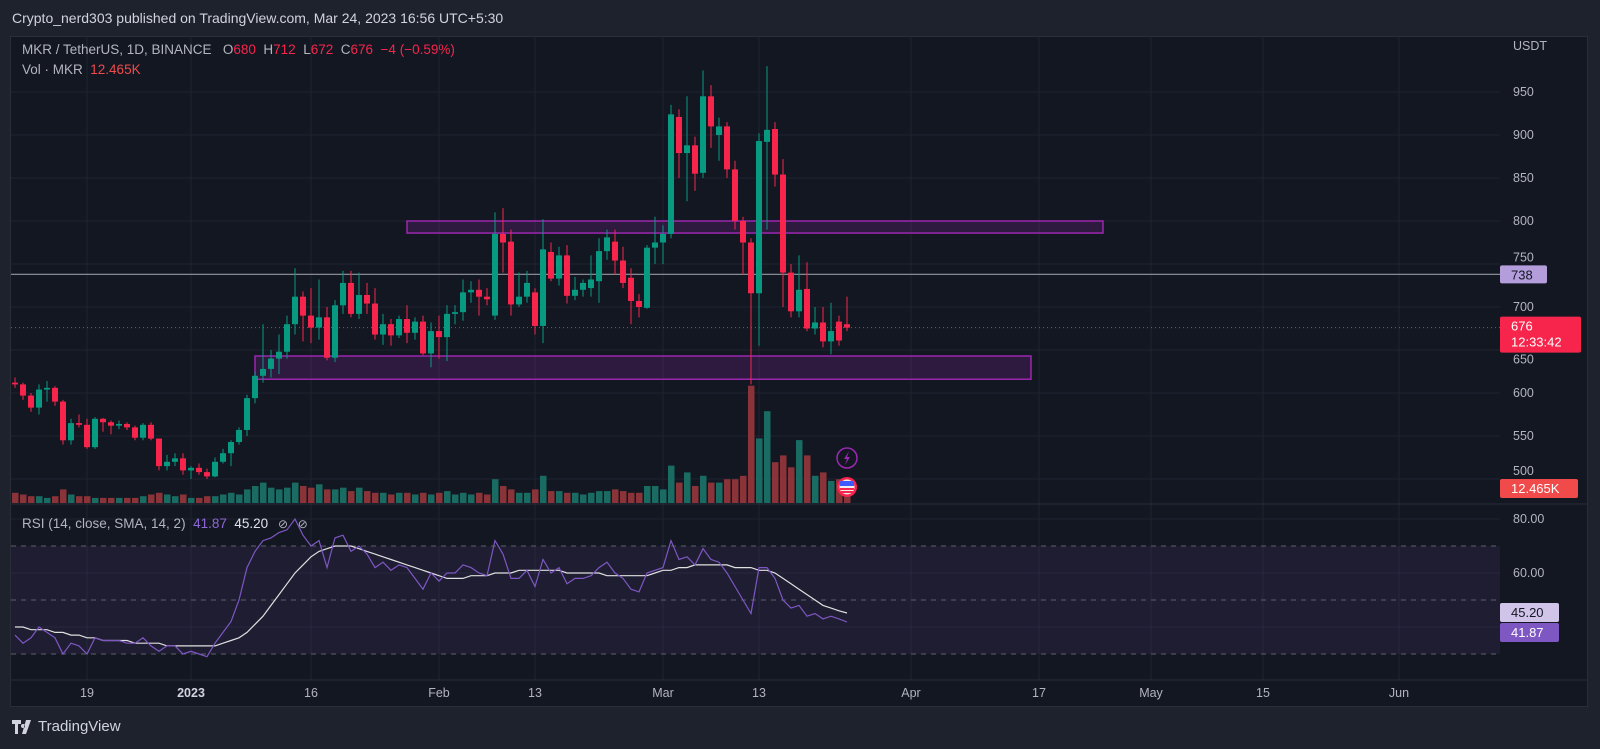 Image resolution: width=1600 pixels, height=749 pixels. I want to click on rsi-axis-label-box, so click(1529, 632).